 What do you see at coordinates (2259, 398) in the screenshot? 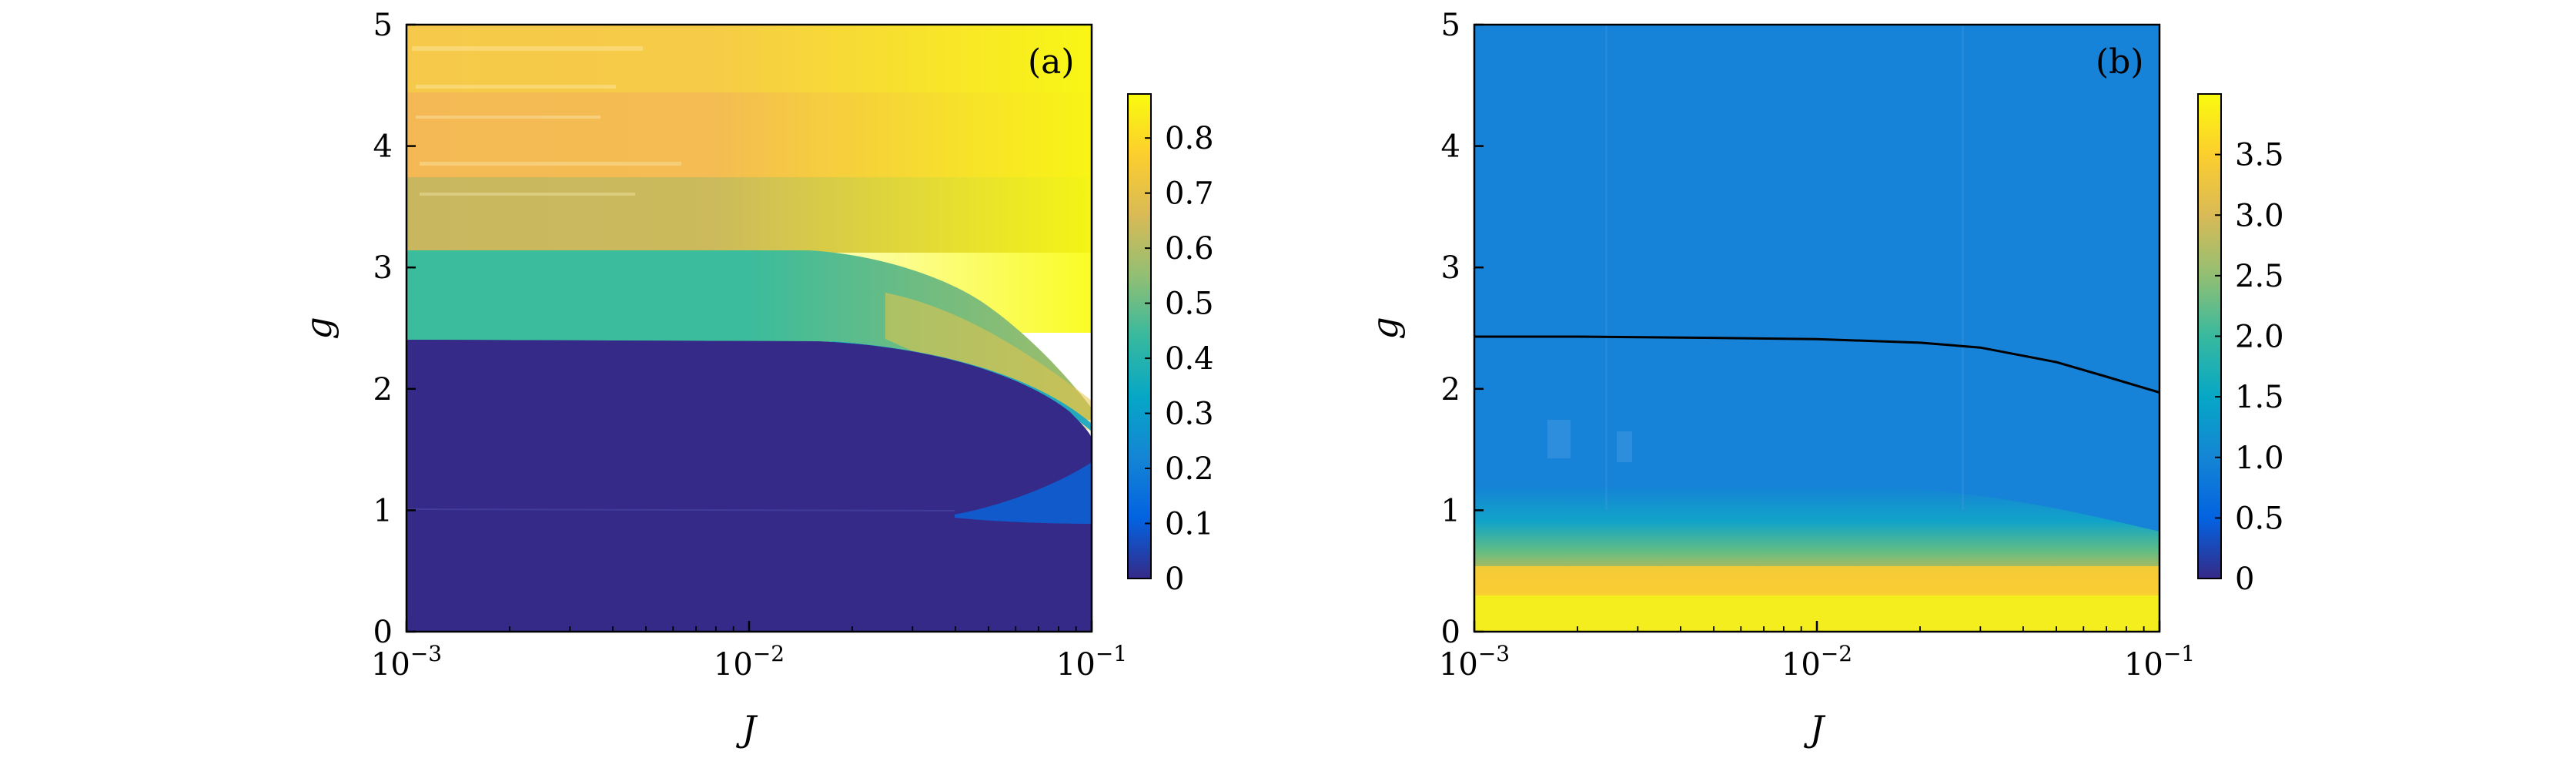
I see `colorbar-tick-label: 1.5` at bounding box center [2259, 398].